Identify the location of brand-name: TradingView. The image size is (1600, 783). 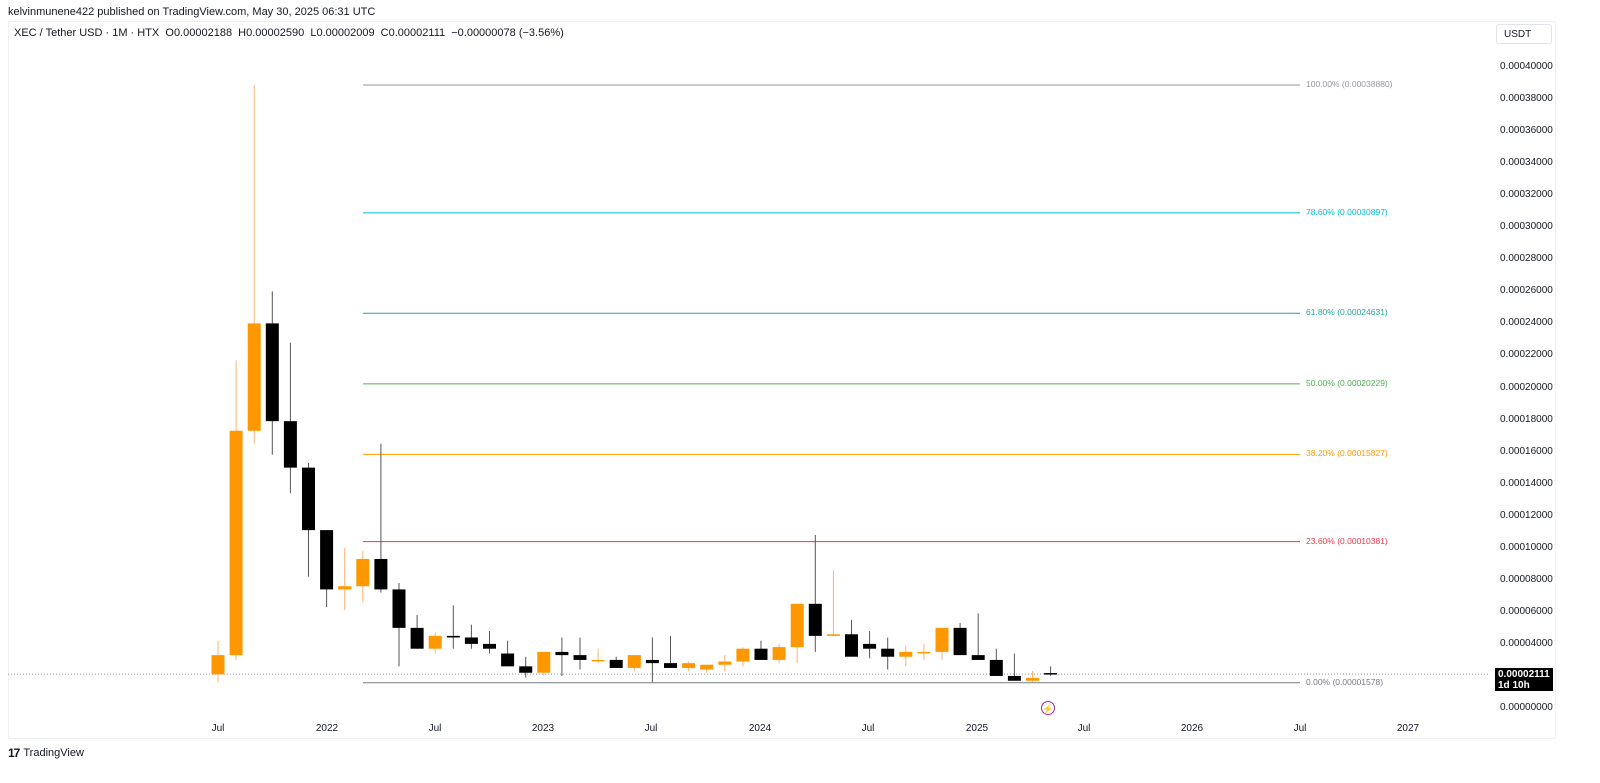
(53, 753).